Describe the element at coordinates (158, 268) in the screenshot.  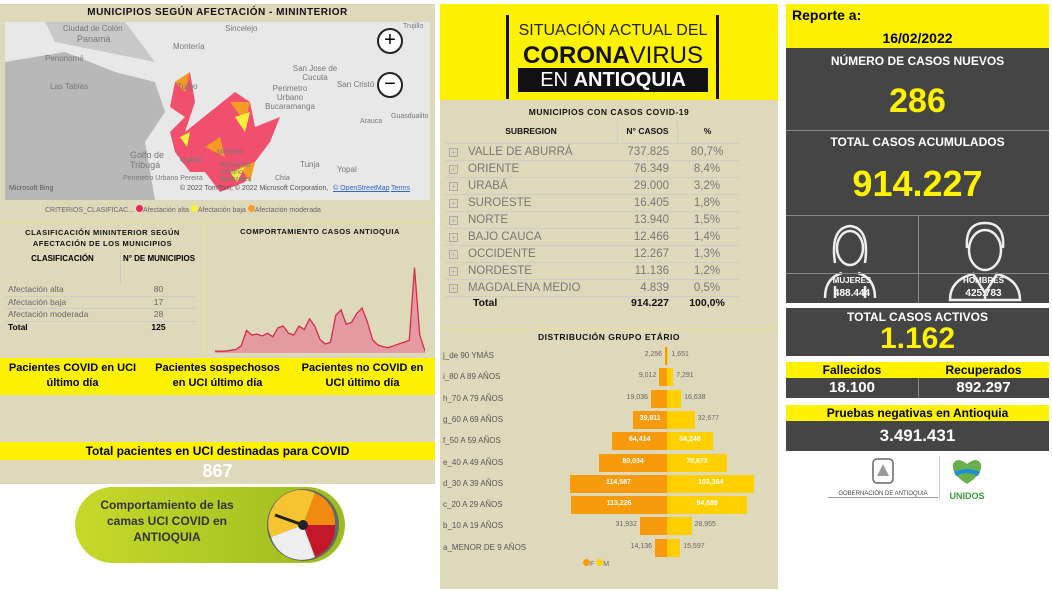
I see `col-header: N° DE MUNICIPIOS` at that location.